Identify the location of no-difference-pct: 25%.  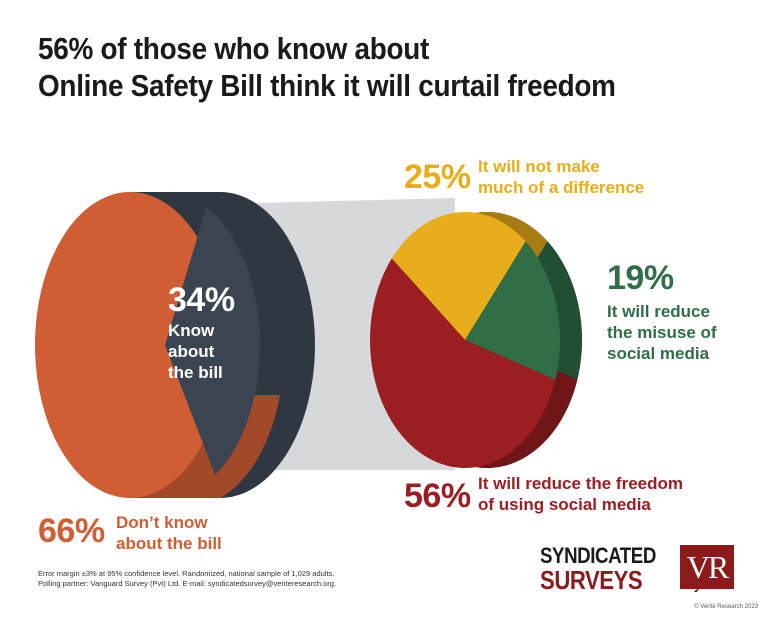
(437, 177).